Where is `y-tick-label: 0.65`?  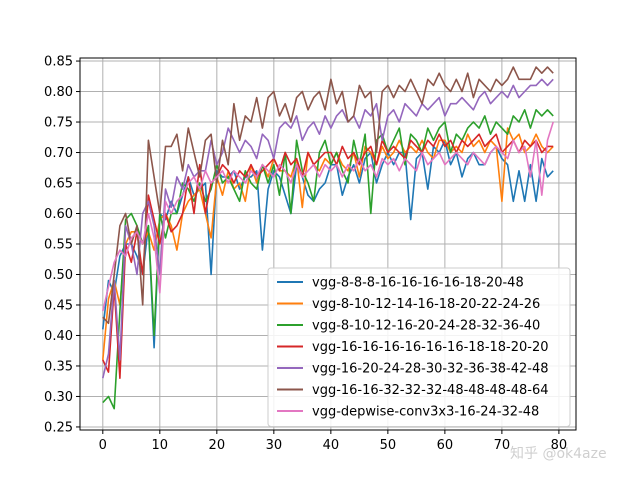
y-tick-label: 0.65 is located at coordinates (58, 184).